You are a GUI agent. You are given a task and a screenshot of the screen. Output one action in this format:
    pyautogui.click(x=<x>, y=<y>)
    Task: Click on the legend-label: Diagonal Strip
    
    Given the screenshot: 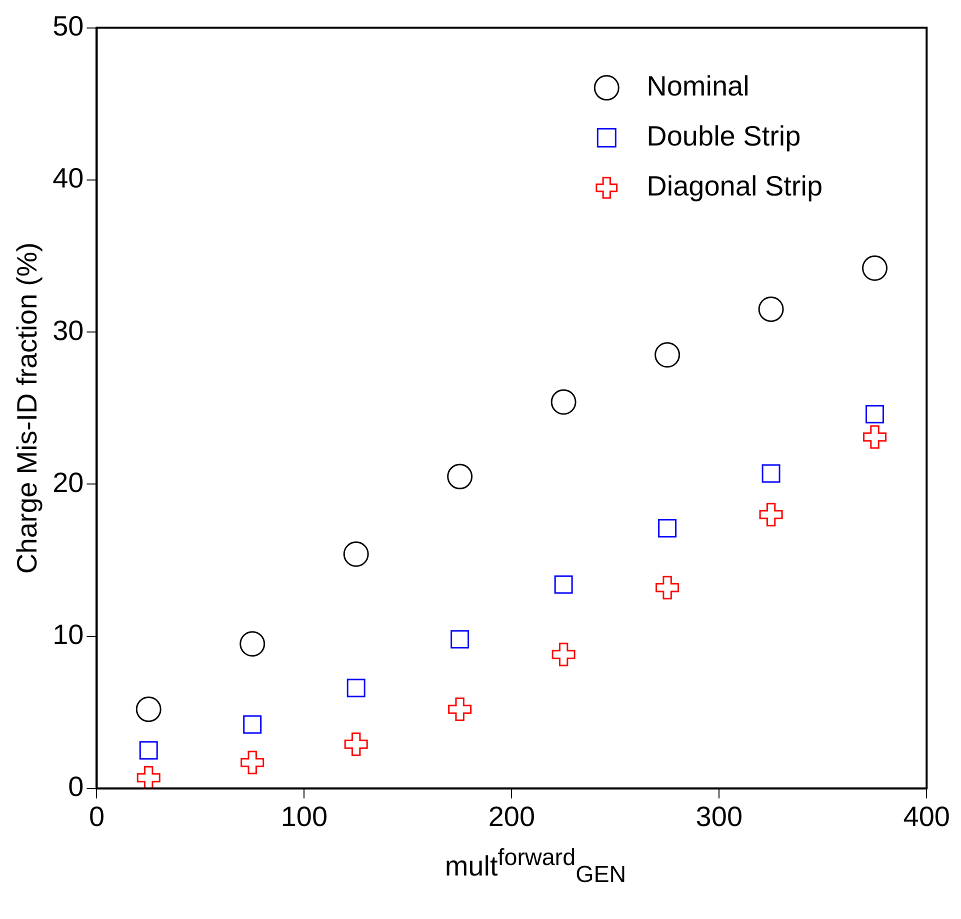 What is the action you would take?
    pyautogui.click(x=734, y=186)
    